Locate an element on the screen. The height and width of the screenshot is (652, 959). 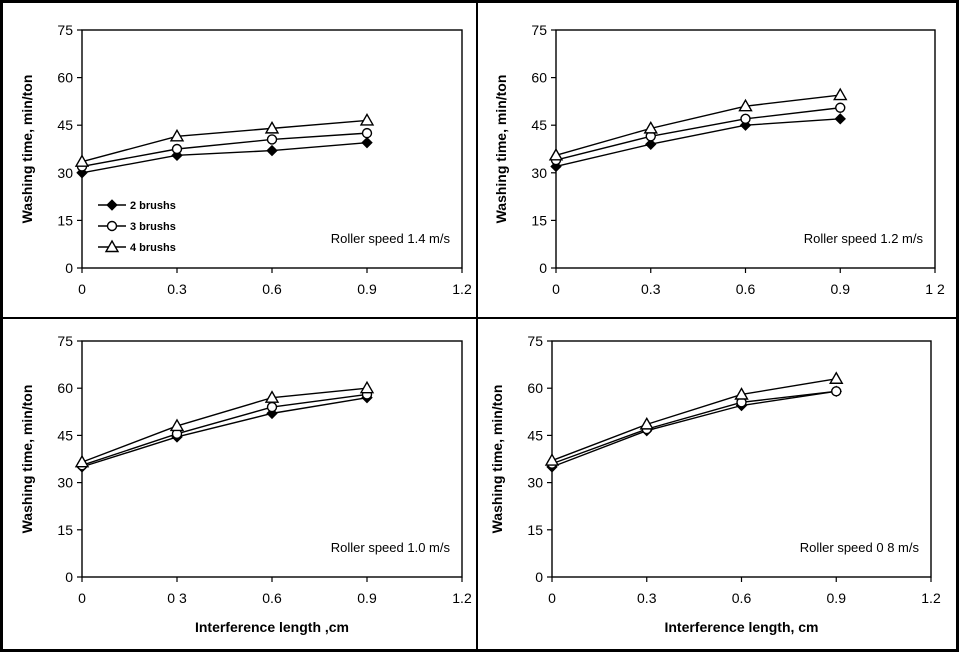
legend-label: 2 brushs is located at coordinates (153, 206).